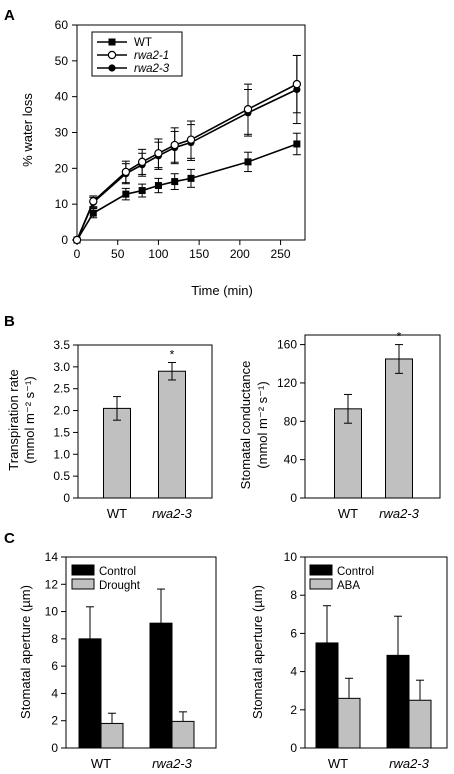  I want to click on legend-swatch-Drought, so click(83, 584).